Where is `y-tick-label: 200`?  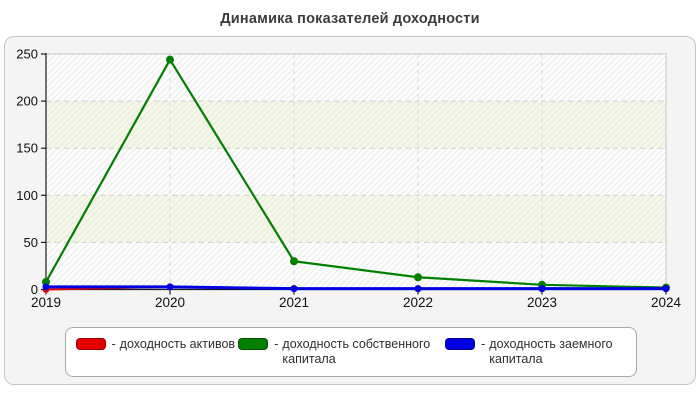 y-tick-label: 200 is located at coordinates (27, 101).